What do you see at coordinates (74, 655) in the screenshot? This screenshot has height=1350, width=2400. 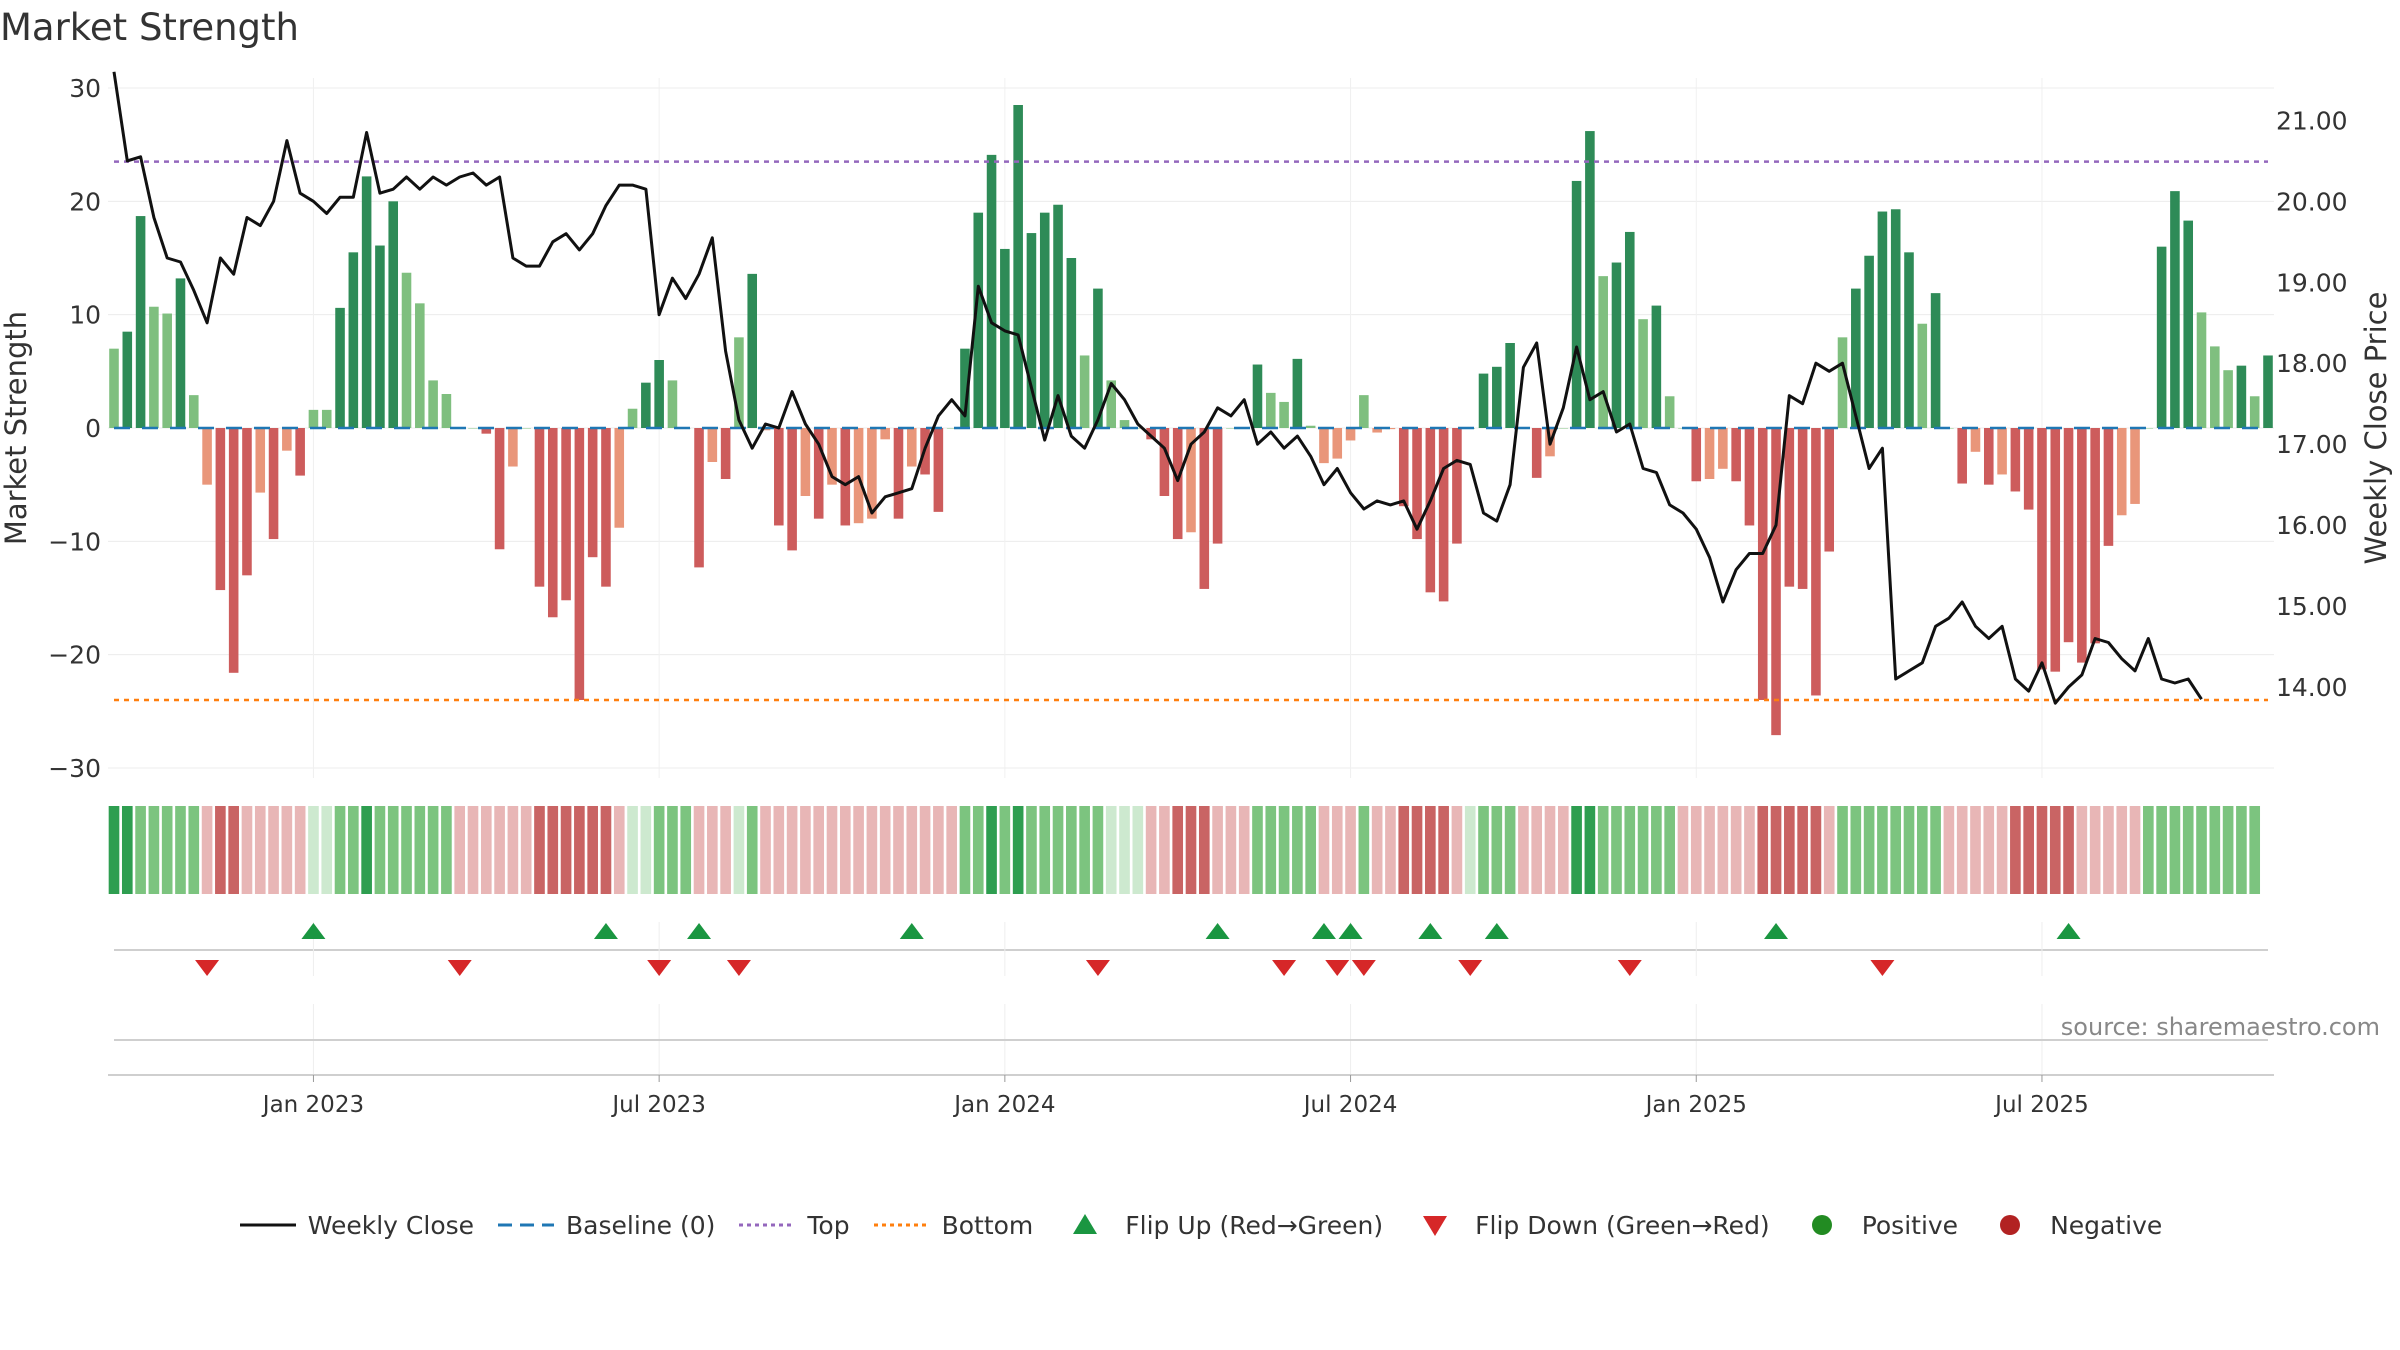 I see `y-left-tick-label: −20` at bounding box center [74, 655].